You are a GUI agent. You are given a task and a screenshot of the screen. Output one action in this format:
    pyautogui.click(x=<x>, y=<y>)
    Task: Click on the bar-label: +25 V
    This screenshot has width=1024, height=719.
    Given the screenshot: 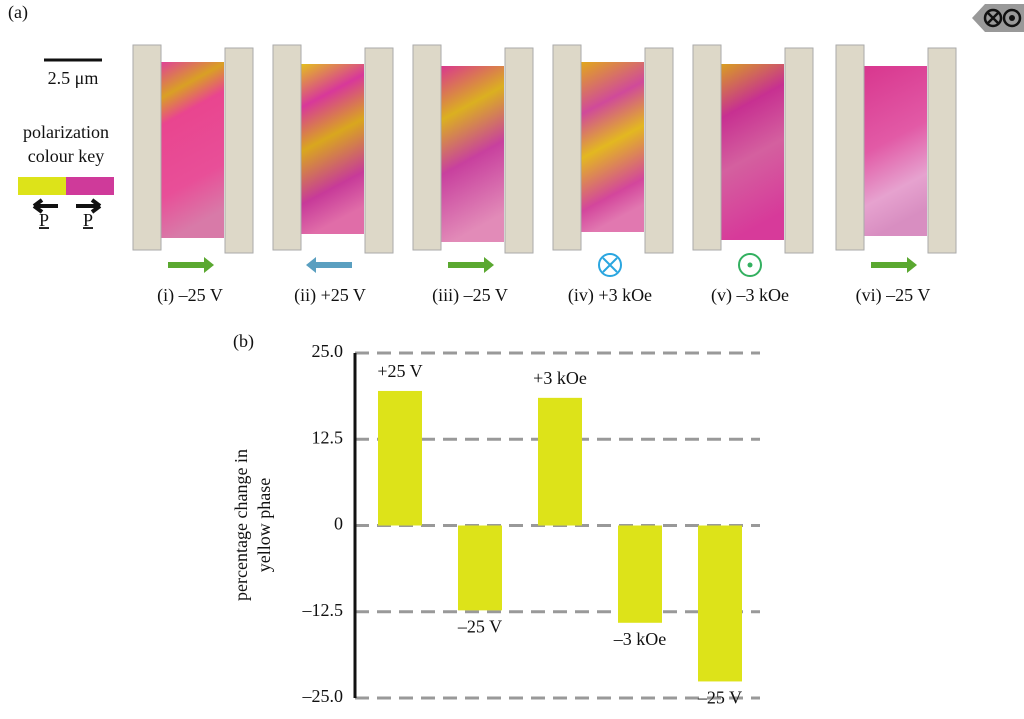 What is the action you would take?
    pyautogui.click(x=399, y=371)
    